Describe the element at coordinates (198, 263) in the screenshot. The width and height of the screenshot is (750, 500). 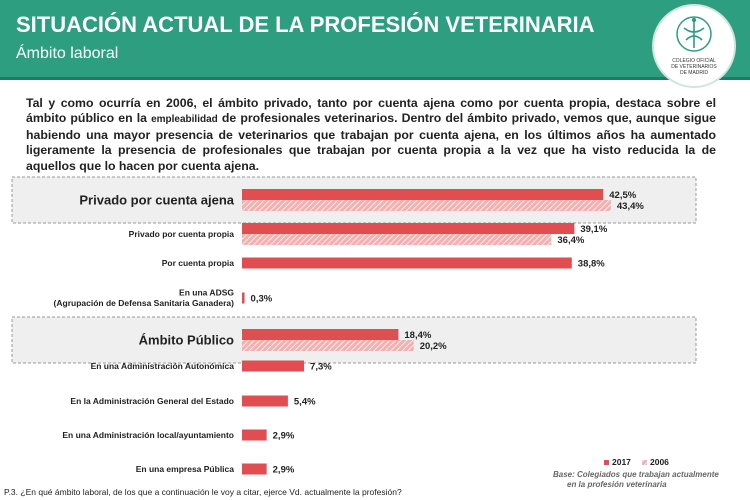
I see `category-label: Por cuenta propia` at that location.